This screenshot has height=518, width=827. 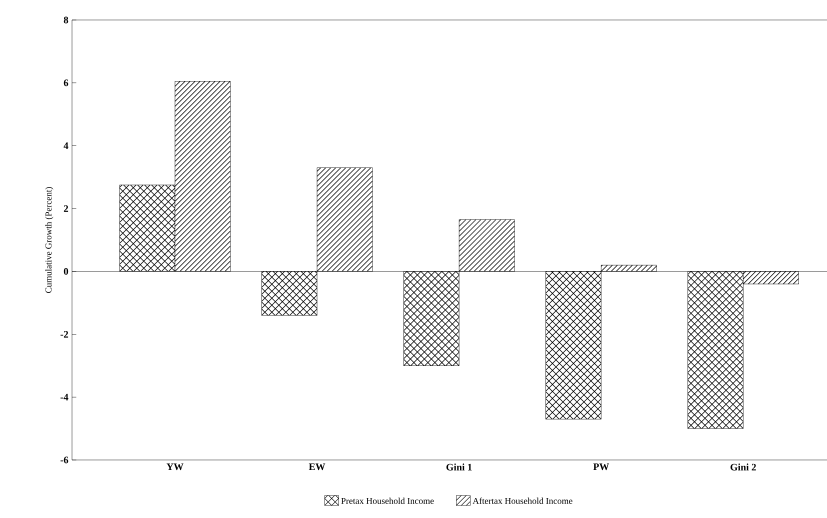 I want to click on y-tick-label: 8, so click(x=66, y=20).